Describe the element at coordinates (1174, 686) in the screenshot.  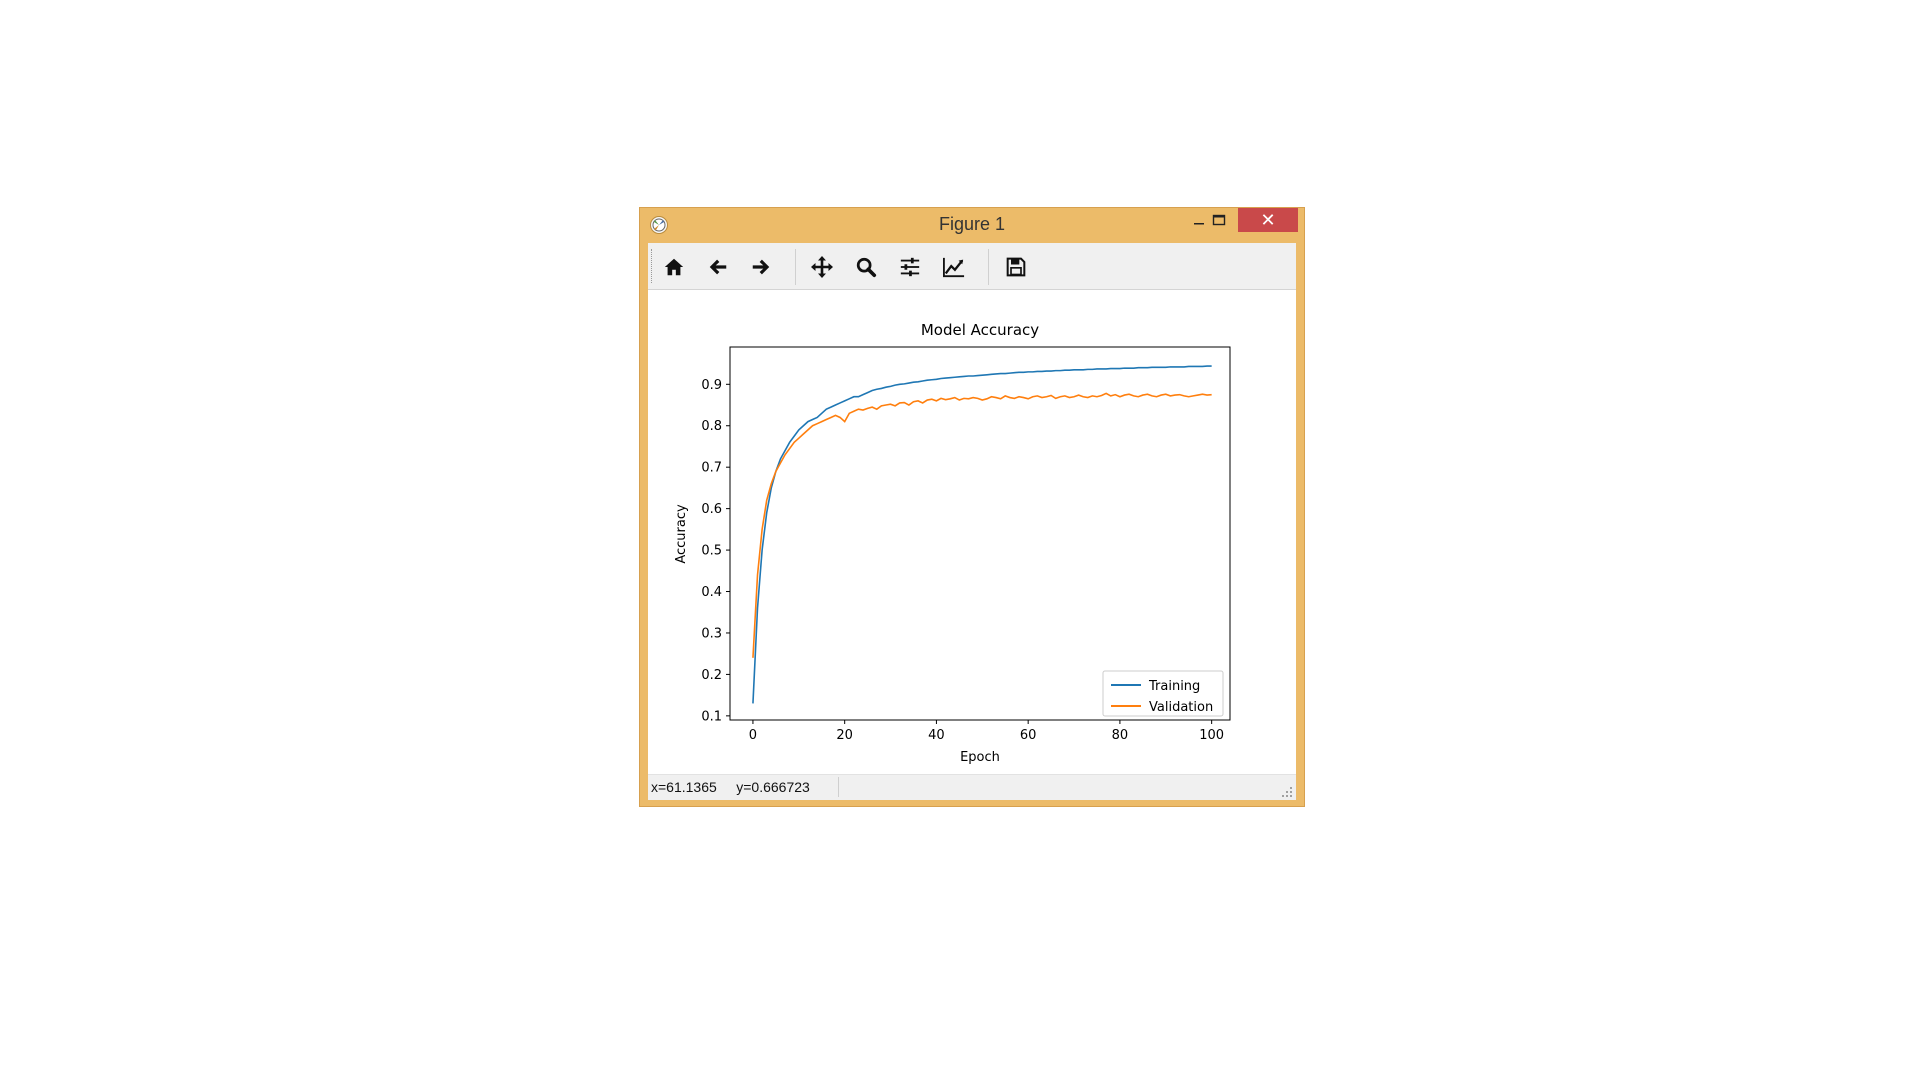
I see `legend-training-label: Training` at that location.